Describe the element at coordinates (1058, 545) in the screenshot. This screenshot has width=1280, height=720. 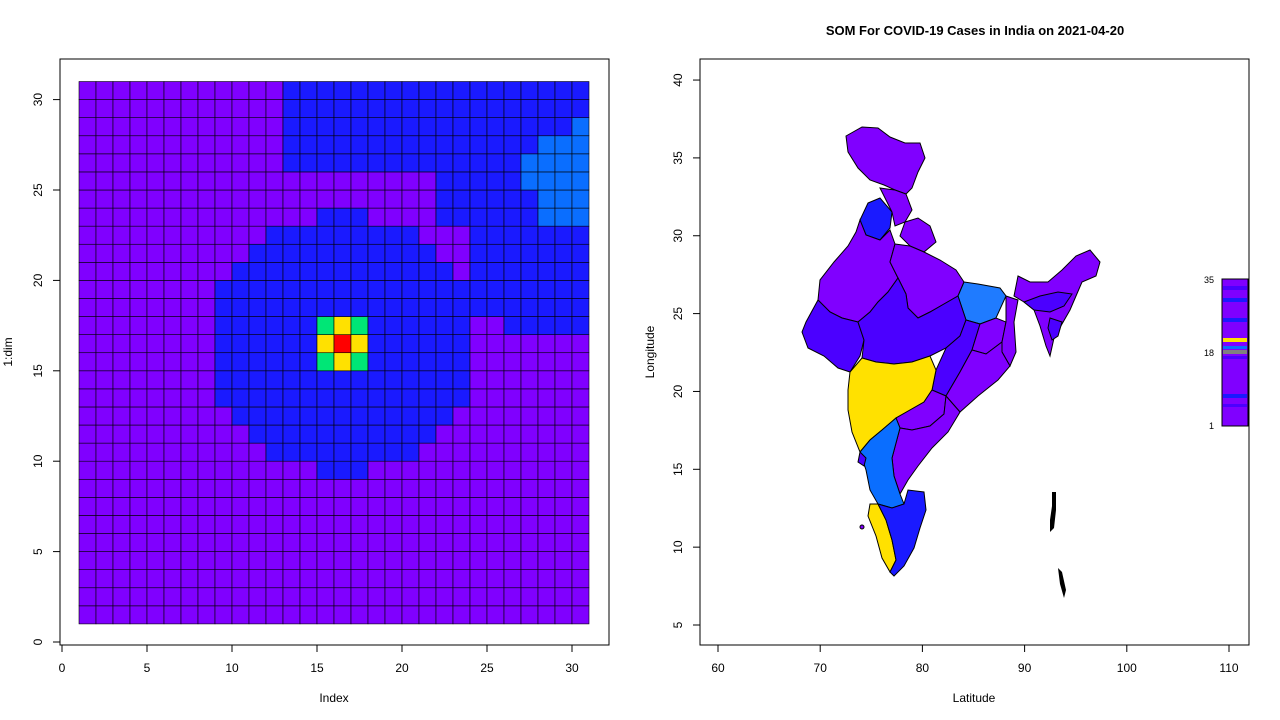
I see `andaman-islands` at that location.